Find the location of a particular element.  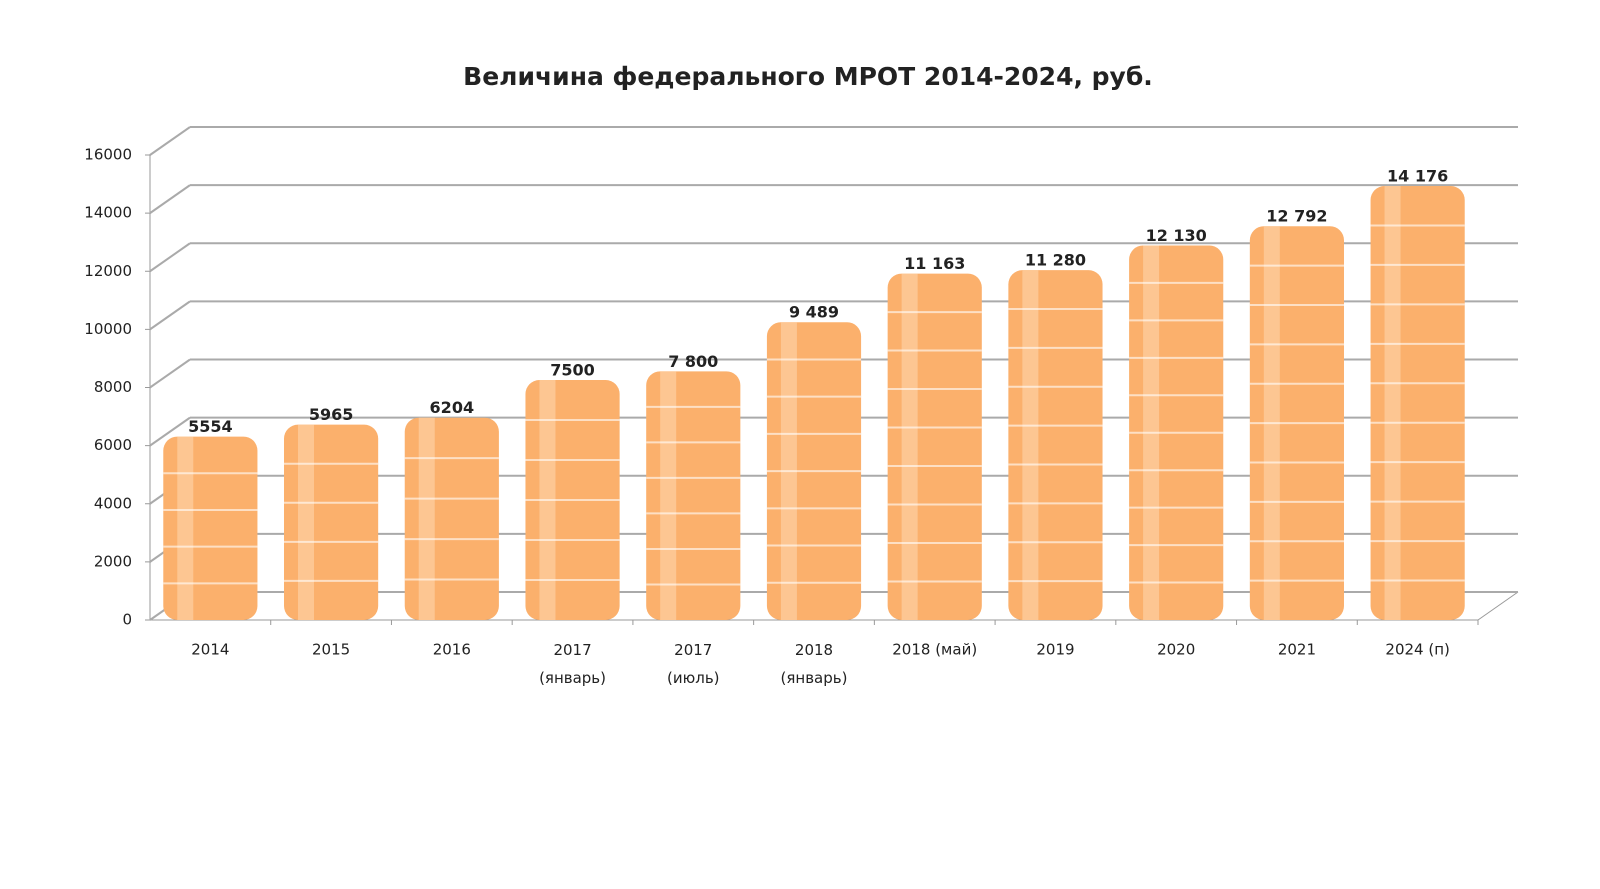

value-label: 14 176 is located at coordinates (1417, 176).